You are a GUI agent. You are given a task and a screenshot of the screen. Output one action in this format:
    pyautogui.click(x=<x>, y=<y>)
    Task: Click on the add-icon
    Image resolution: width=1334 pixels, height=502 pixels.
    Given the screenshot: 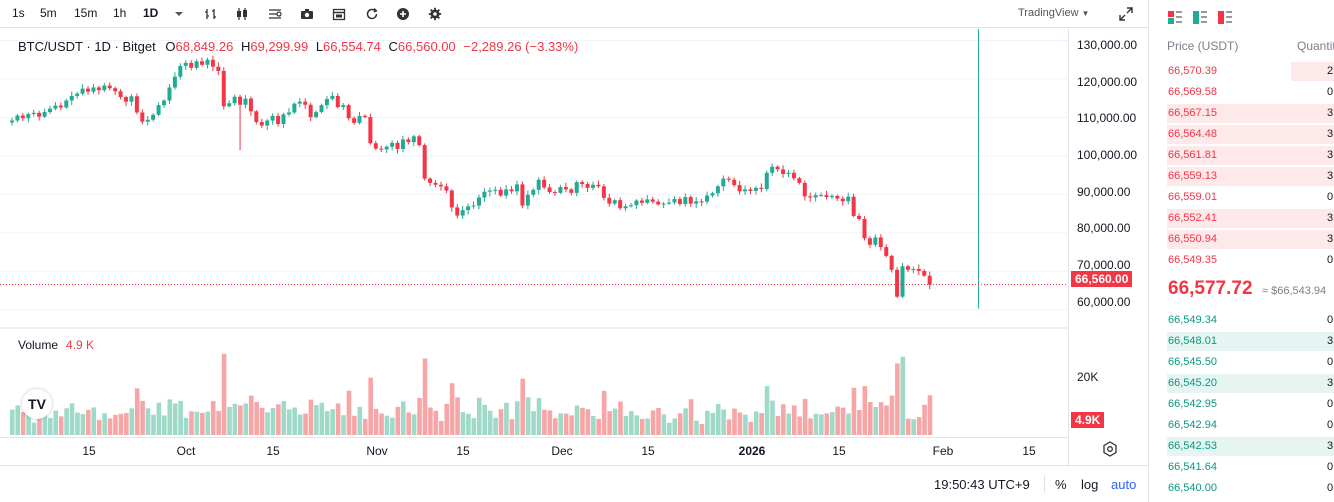 What is the action you would take?
    pyautogui.click(x=403, y=14)
    